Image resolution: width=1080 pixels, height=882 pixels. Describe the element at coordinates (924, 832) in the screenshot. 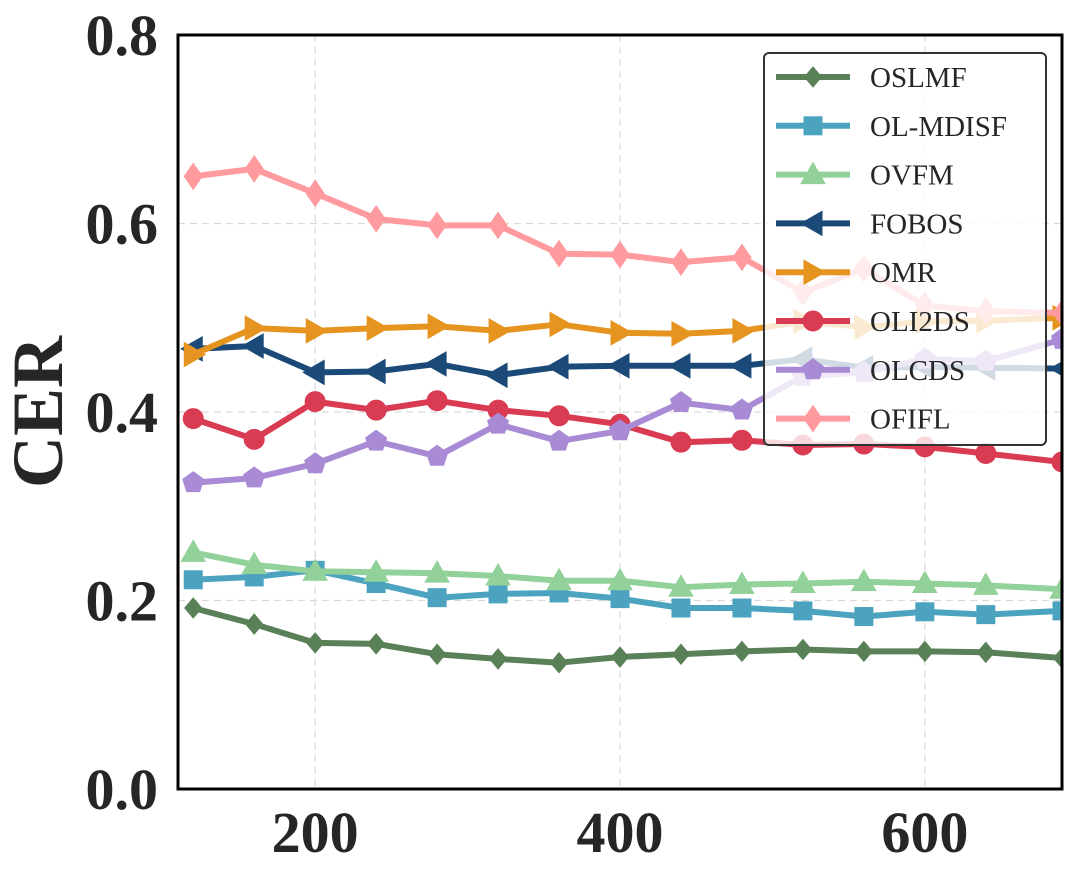

I see `x-tick-label: 600` at that location.